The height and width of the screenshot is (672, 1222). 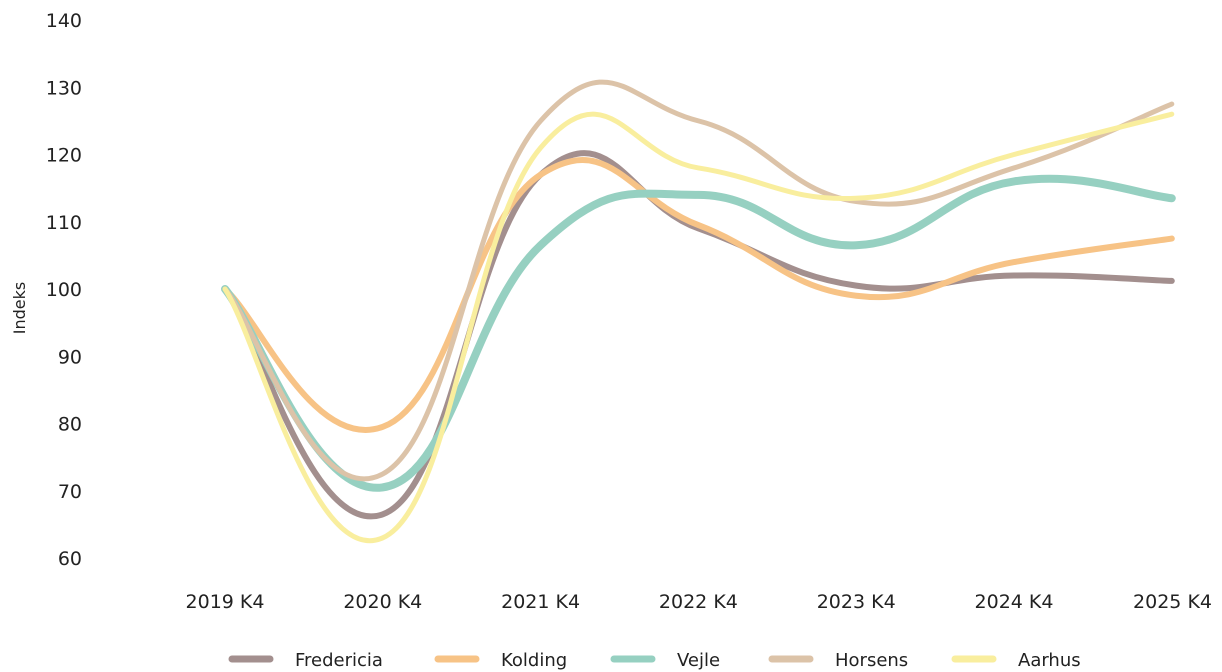 I want to click on y-tick-label: 100, so click(x=64, y=290).